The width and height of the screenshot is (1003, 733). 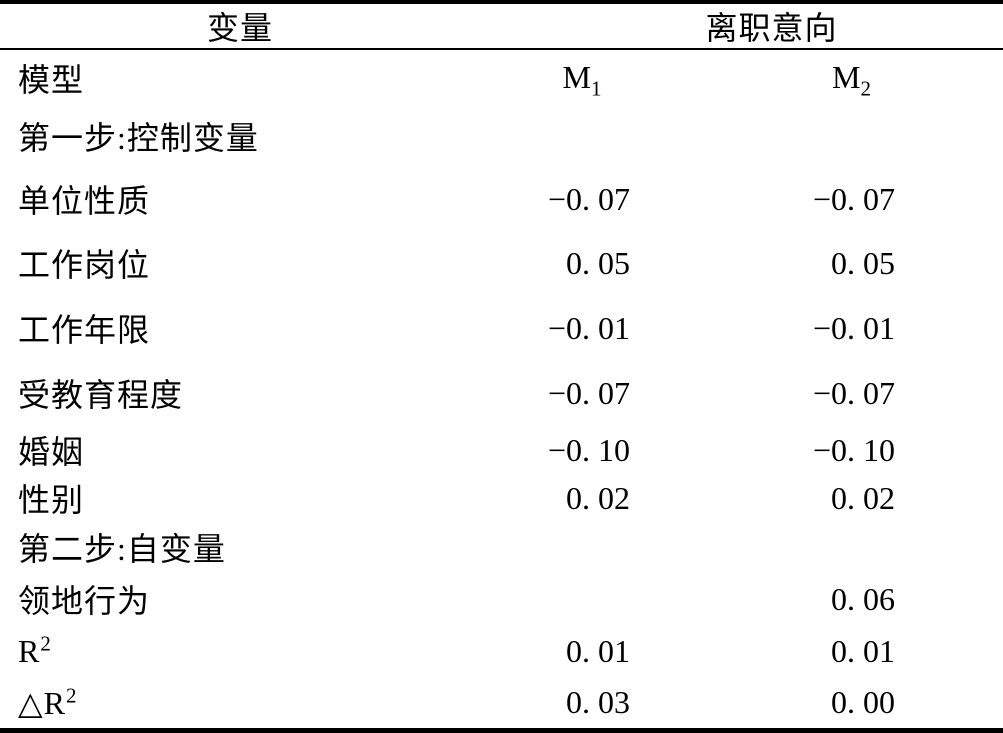 What do you see at coordinates (29, 650) in the screenshot?
I see `row-label-text: R` at bounding box center [29, 650].